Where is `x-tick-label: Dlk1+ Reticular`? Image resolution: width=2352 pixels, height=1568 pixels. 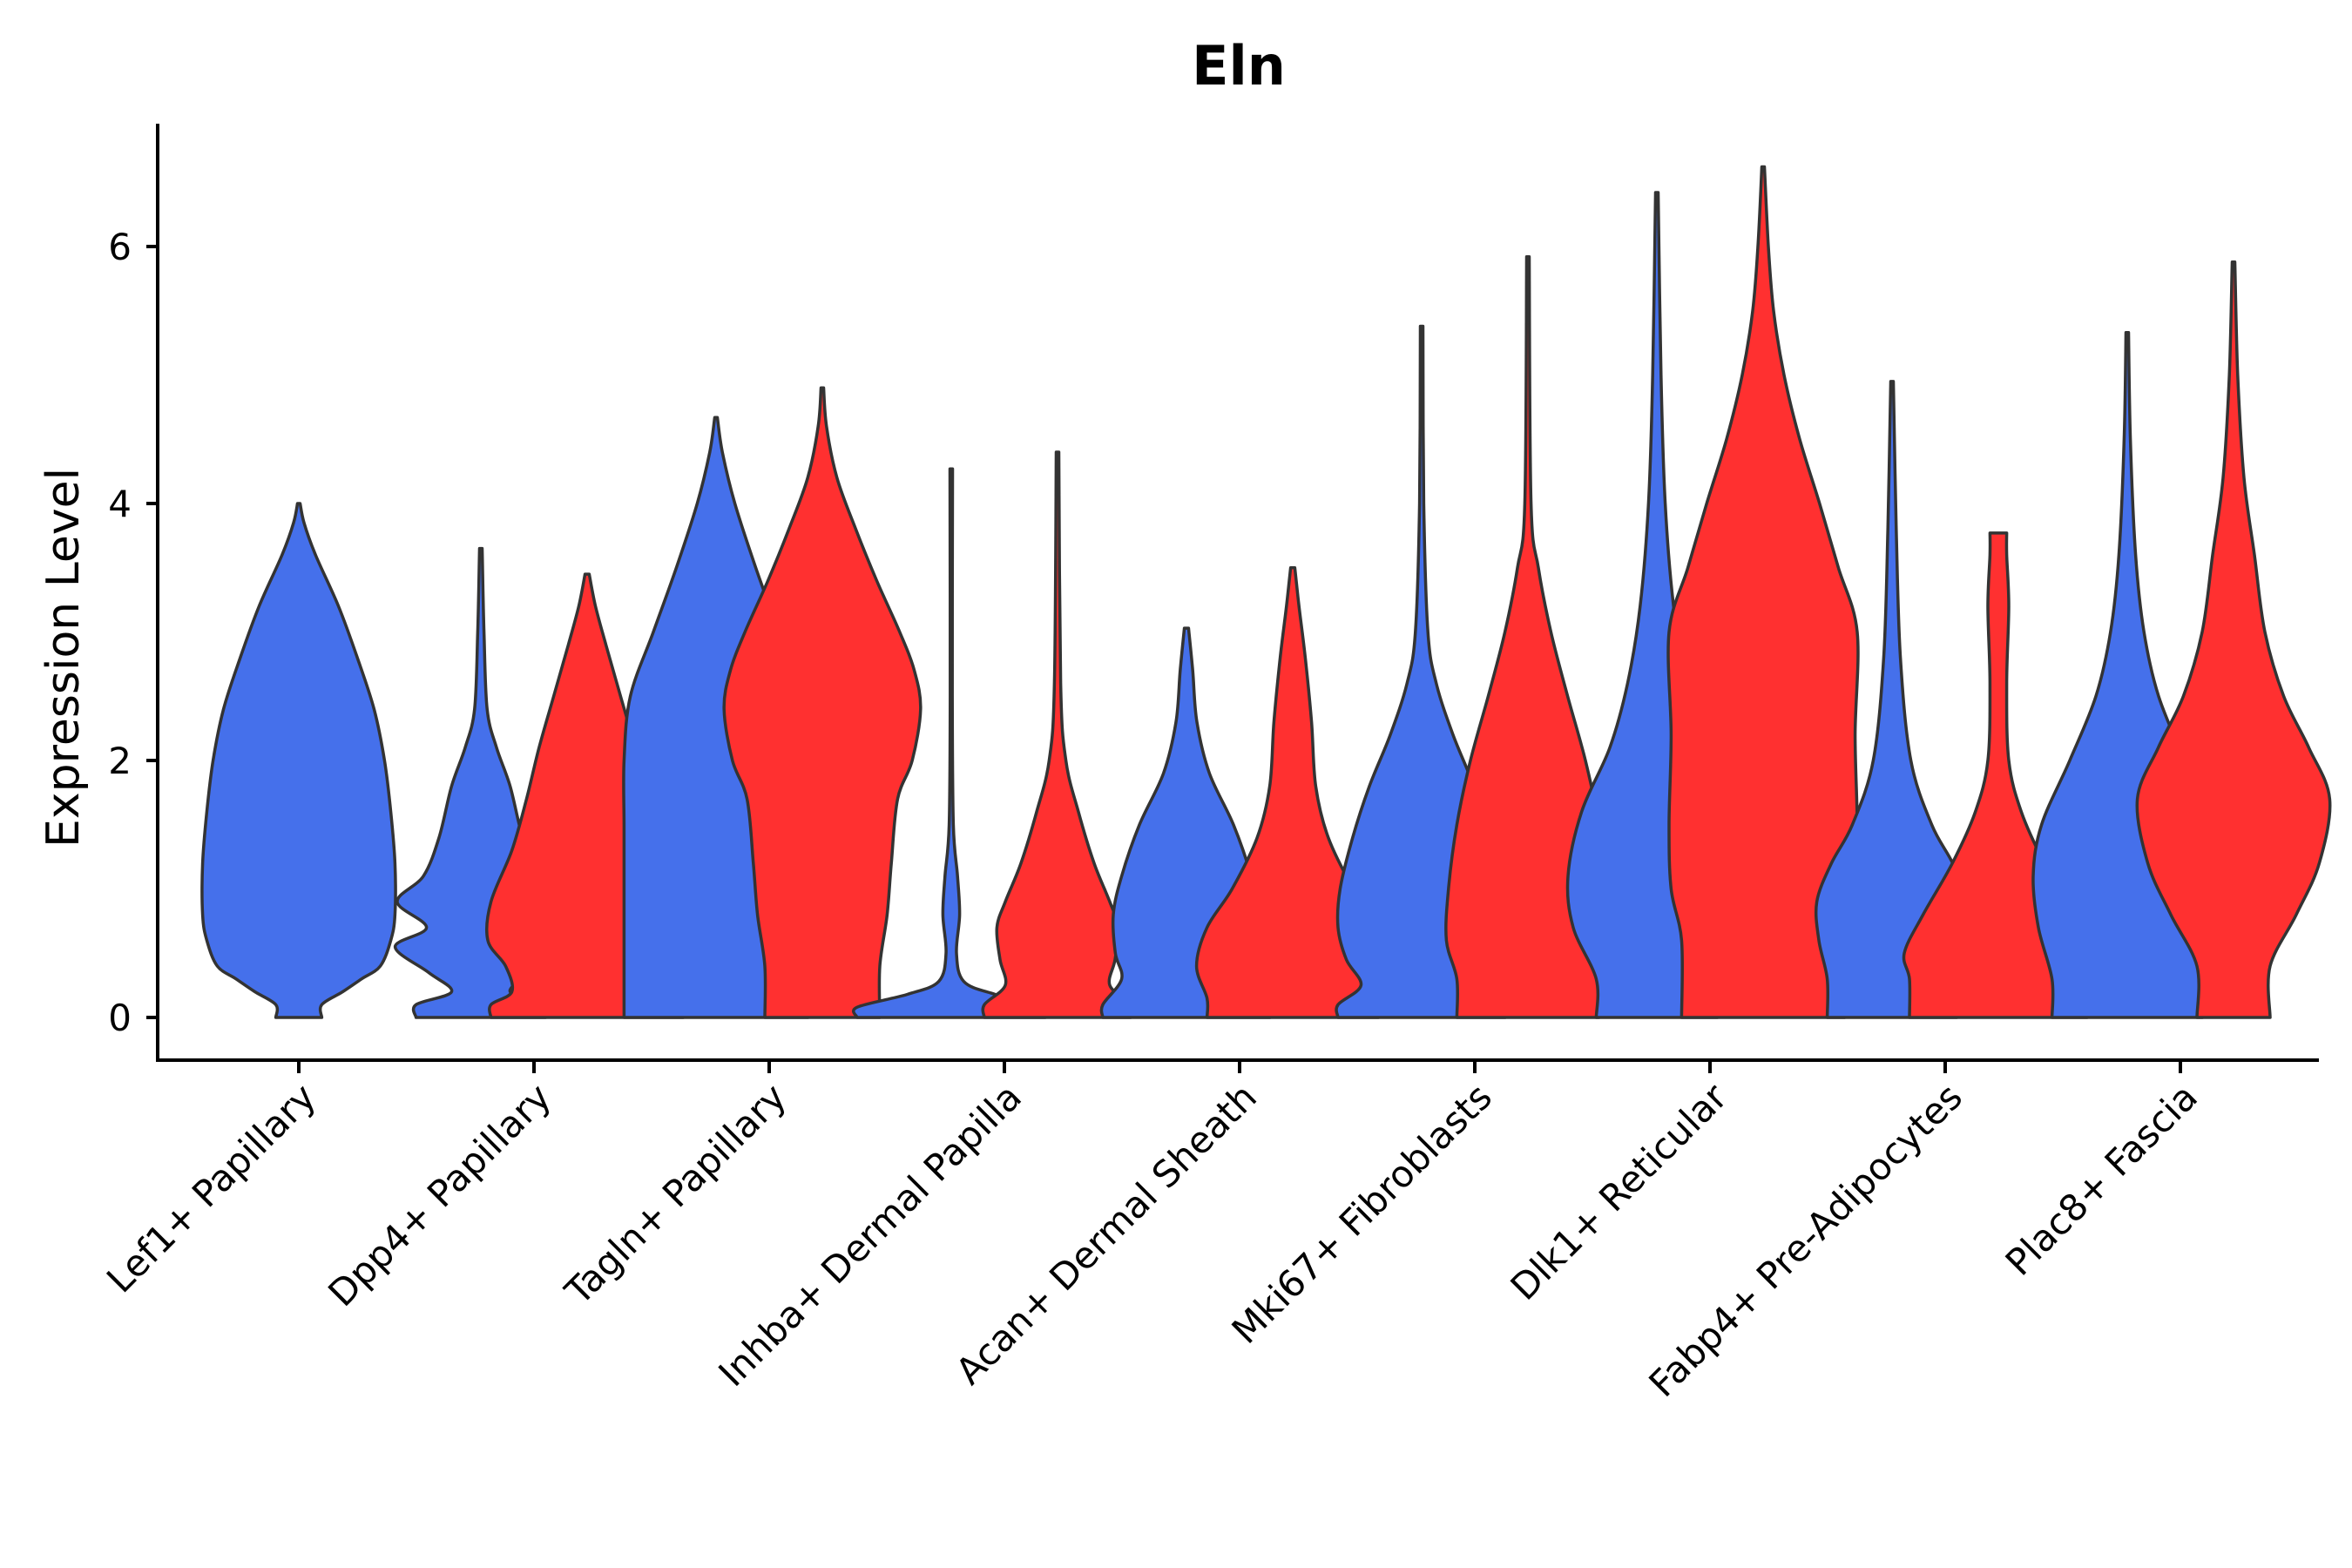 x-tick-label: Dlk1+ Reticular is located at coordinates (1619, 1191).